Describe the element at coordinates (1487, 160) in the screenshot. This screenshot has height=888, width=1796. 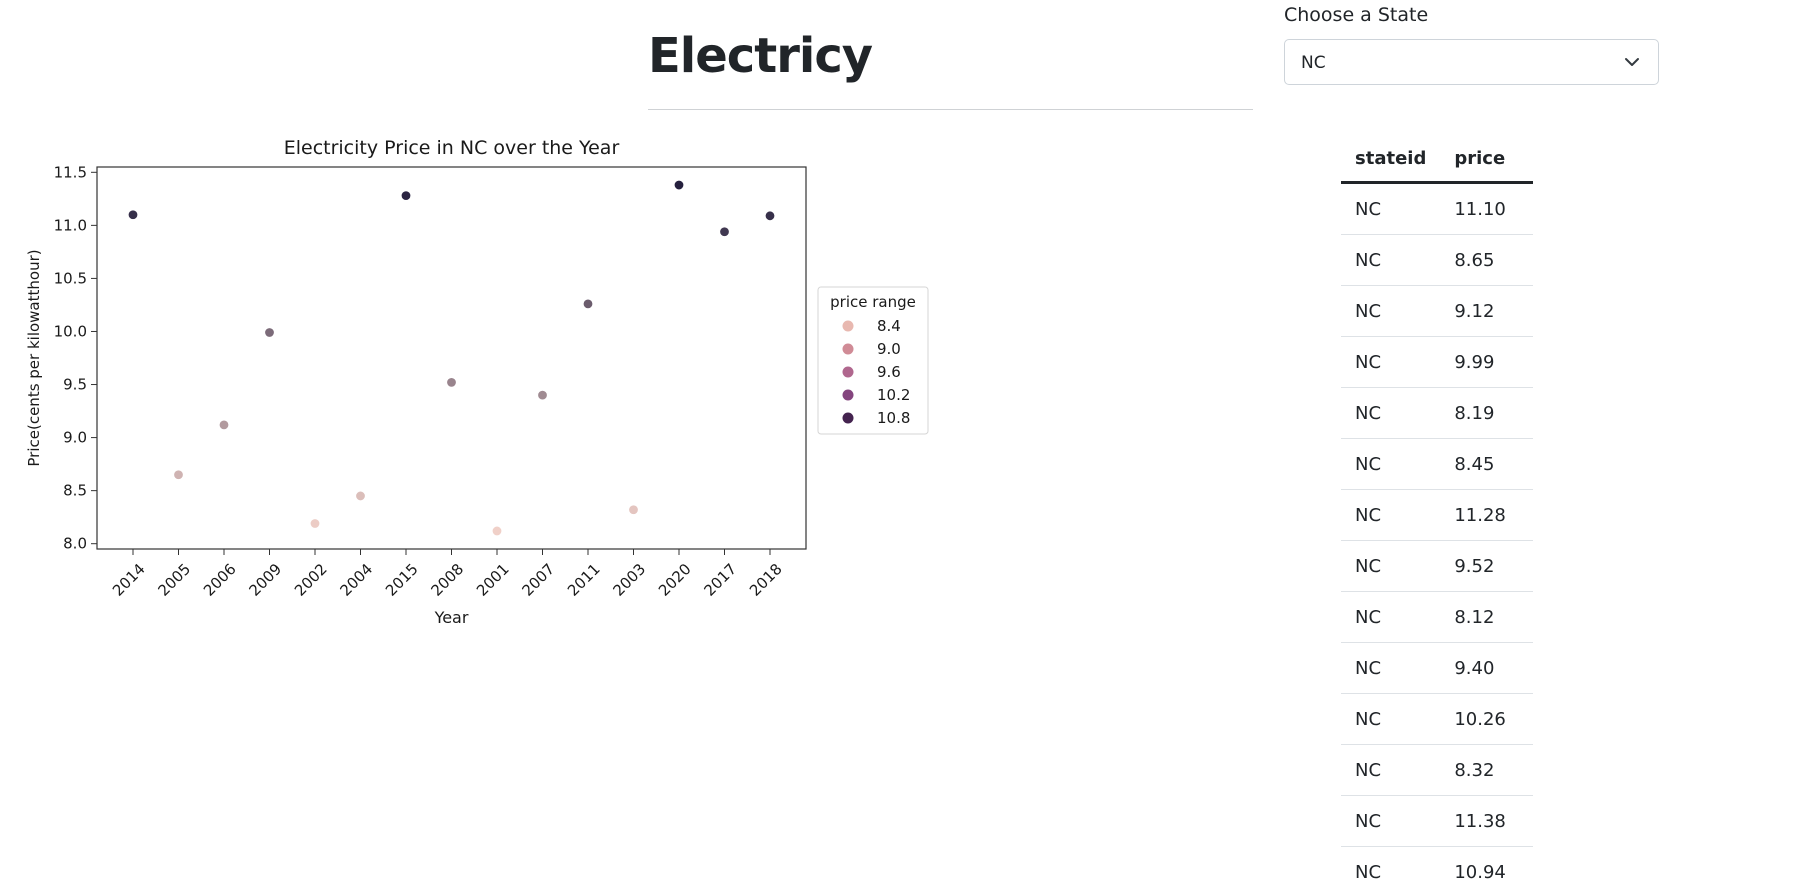
I see `column-header-price: price` at that location.